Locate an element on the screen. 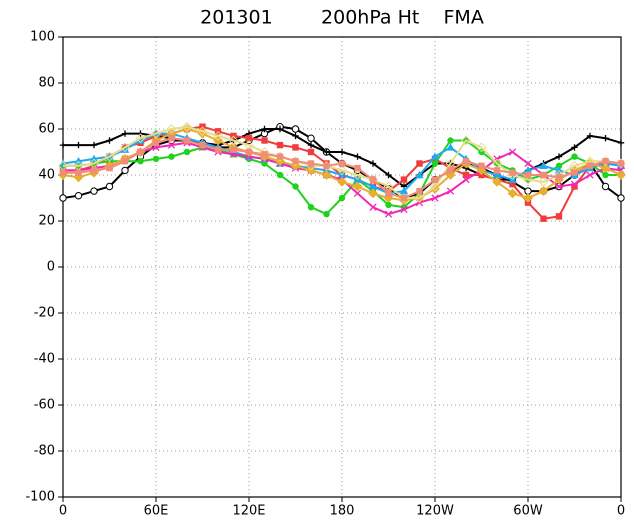 This screenshot has width=634, height=526. chart-title: 201301 200hPa Ht FMA is located at coordinates (342, 18).